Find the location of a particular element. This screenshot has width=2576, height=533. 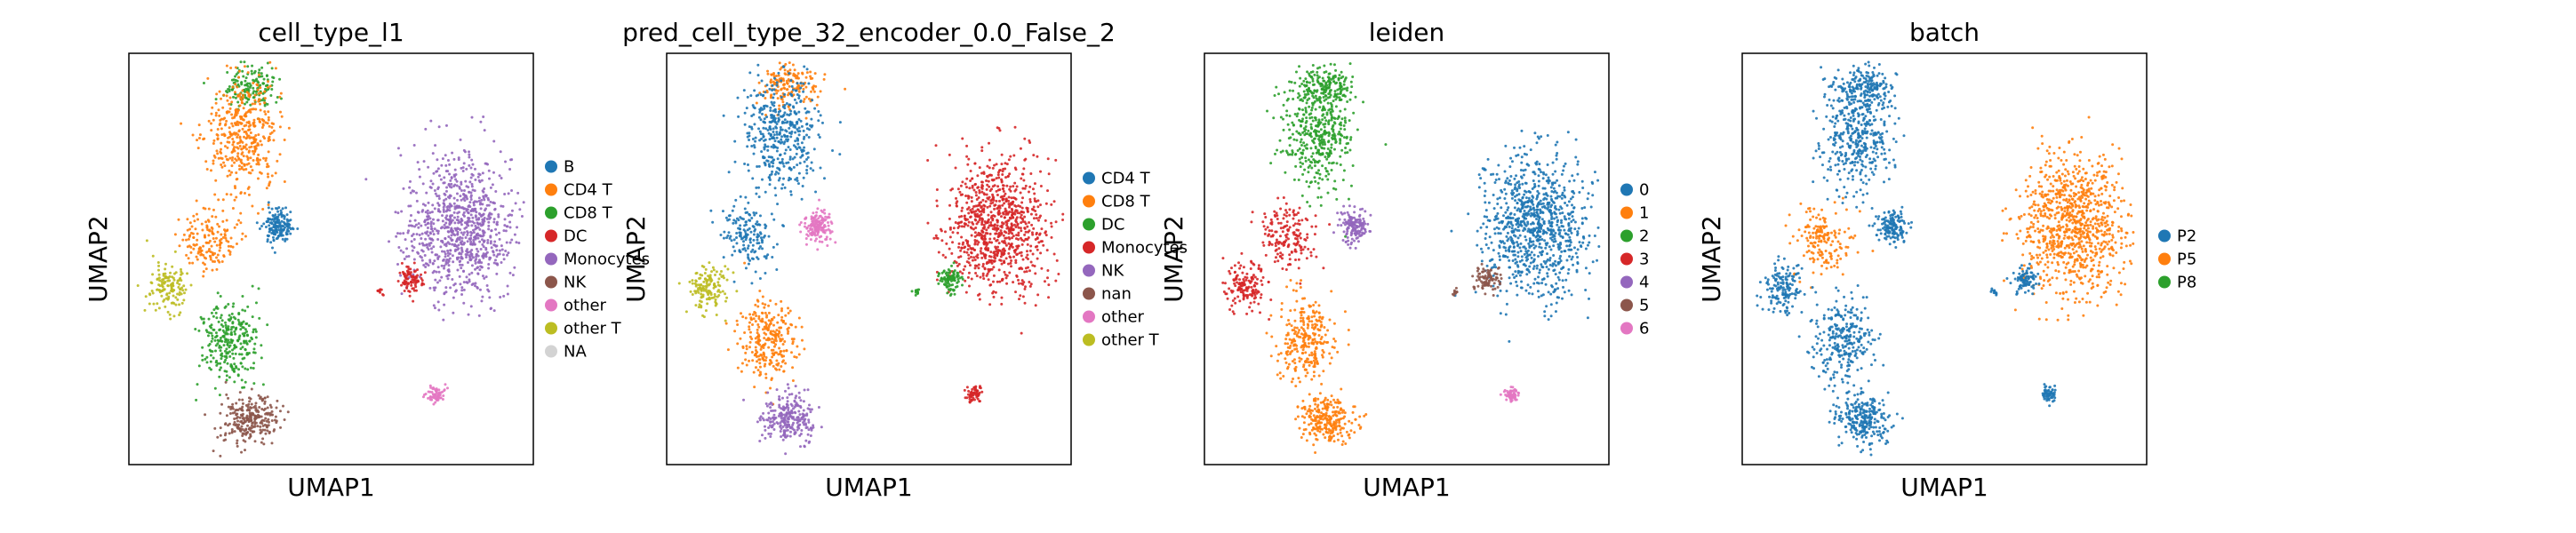

legend-marker is located at coordinates (551, 189).